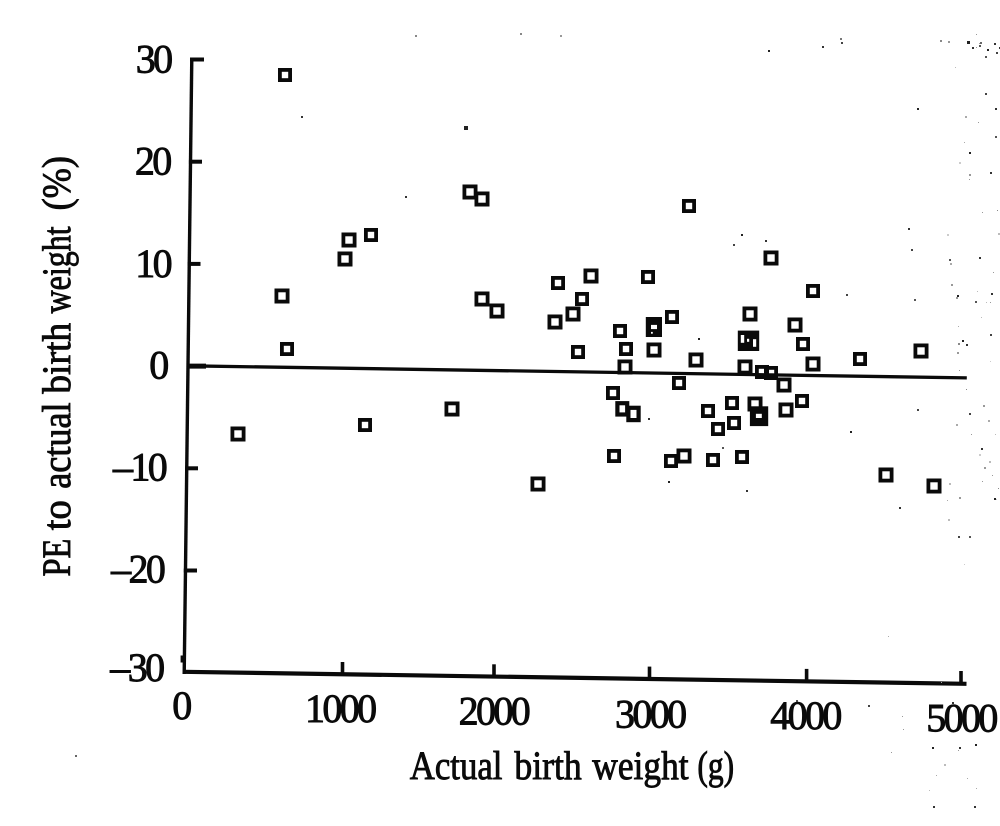 The width and height of the screenshot is (1000, 826). Describe the element at coordinates (137, 569) in the screenshot. I see `svg-text: –20` at that location.